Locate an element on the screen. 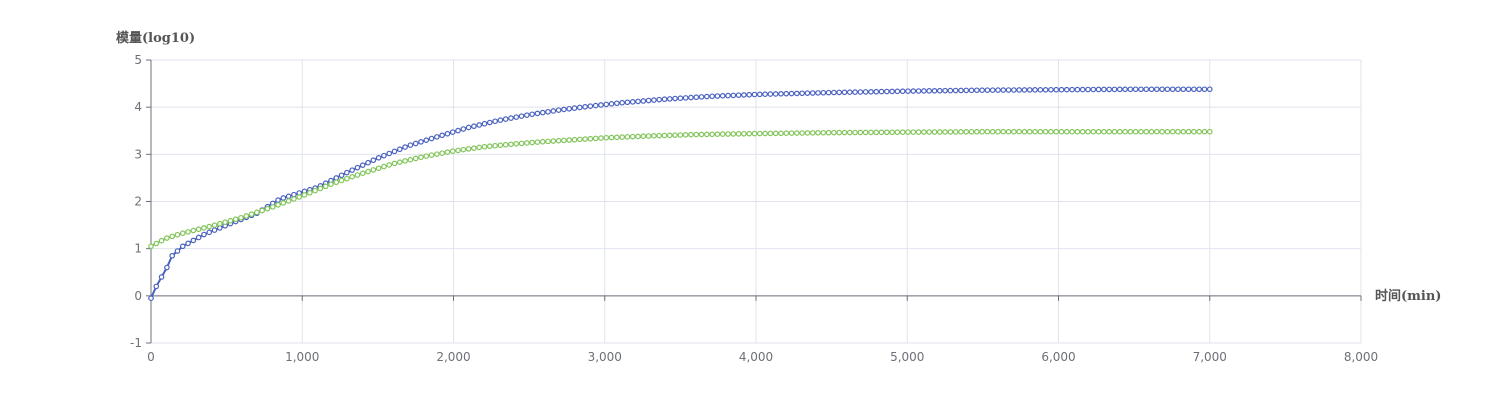 This screenshot has width=1512, height=414. x-tick-label: 2,000 is located at coordinates (453, 357).